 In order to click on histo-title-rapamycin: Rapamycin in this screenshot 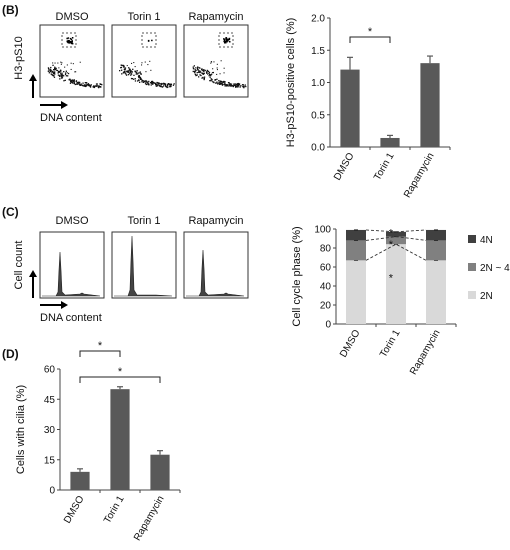, I will do `click(215, 221)`.